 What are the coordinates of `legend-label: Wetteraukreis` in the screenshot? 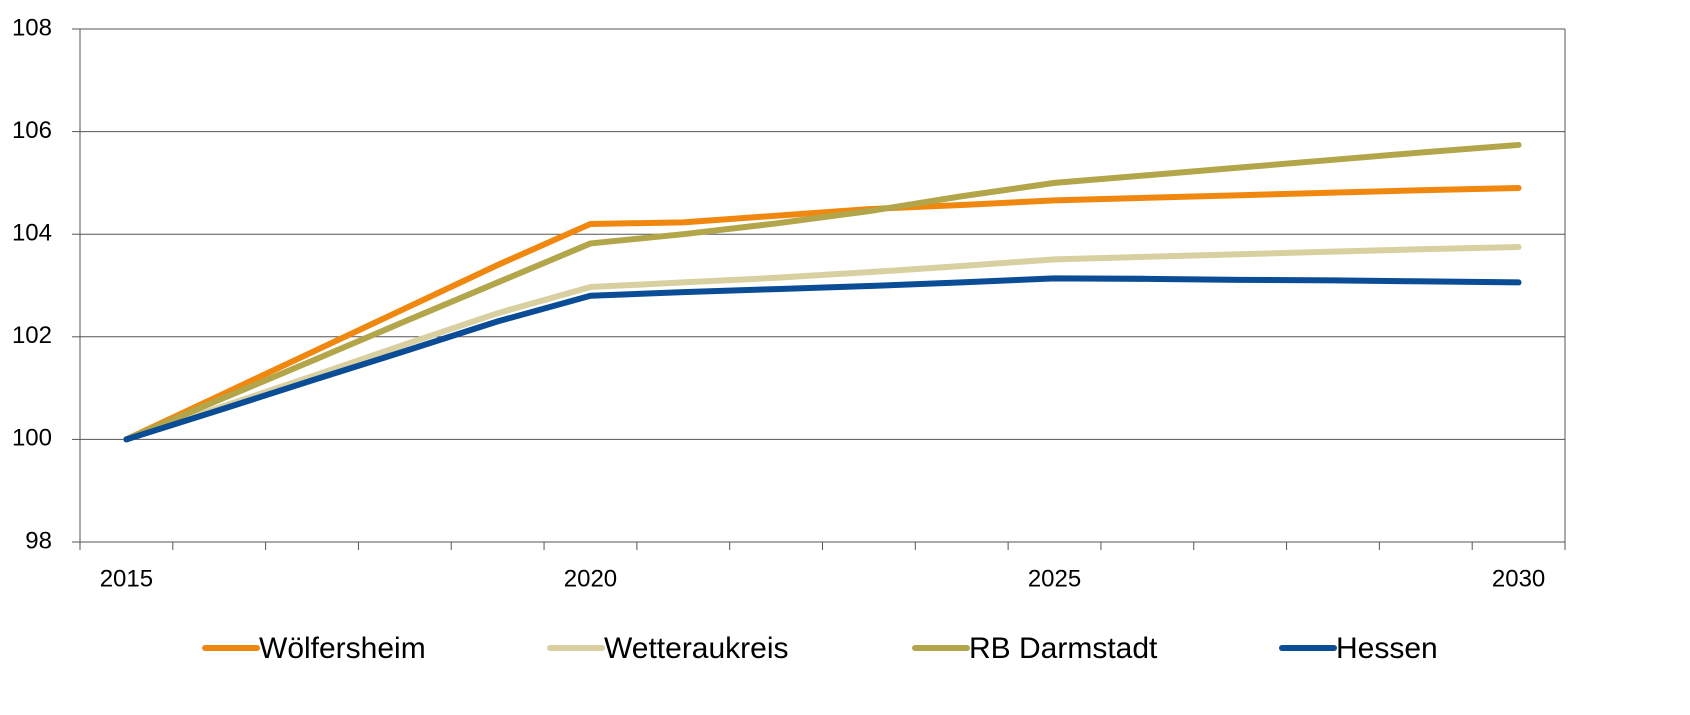 It's located at (696, 648).